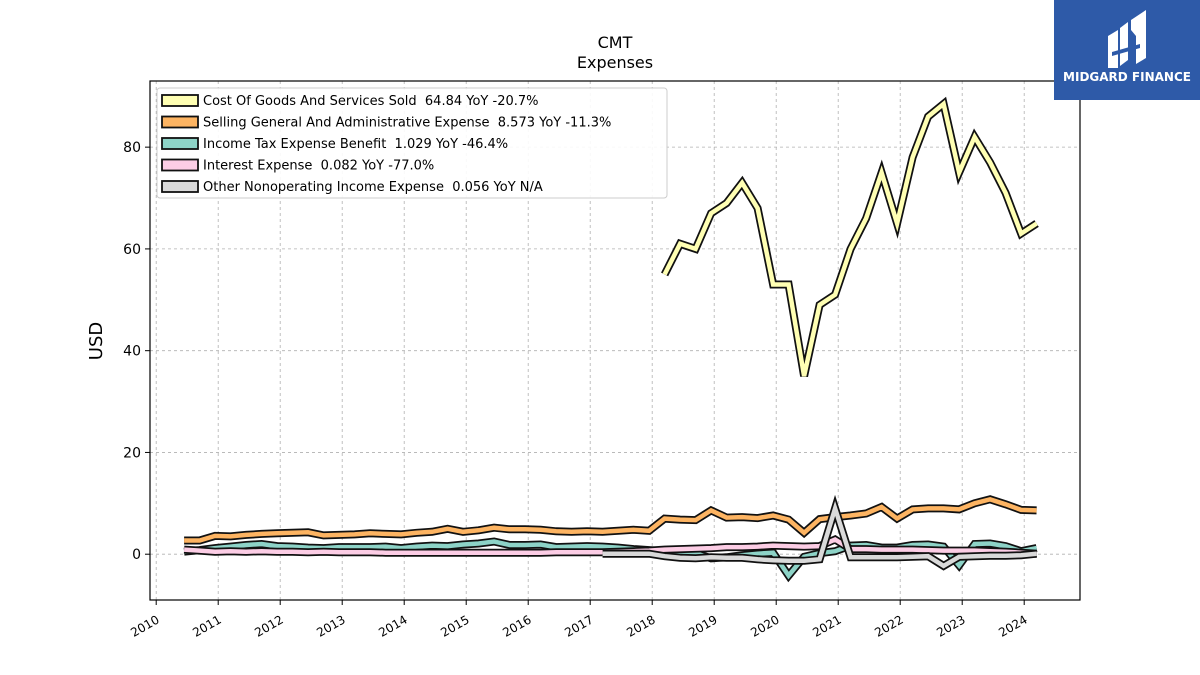 Image resolution: width=1200 pixels, height=675 pixels. Describe the element at coordinates (1127, 77) in the screenshot. I see `logo-wordmark: MIDGARD FINANCE` at that location.